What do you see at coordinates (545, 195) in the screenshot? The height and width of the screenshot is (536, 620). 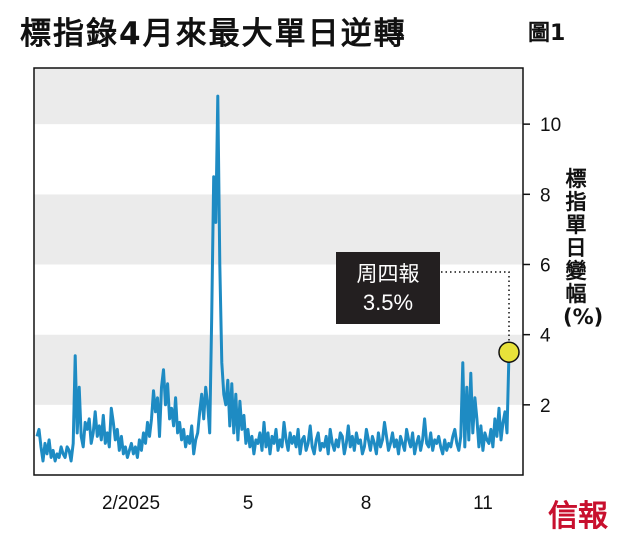 I see `y-tick-label: 8` at bounding box center [545, 195].